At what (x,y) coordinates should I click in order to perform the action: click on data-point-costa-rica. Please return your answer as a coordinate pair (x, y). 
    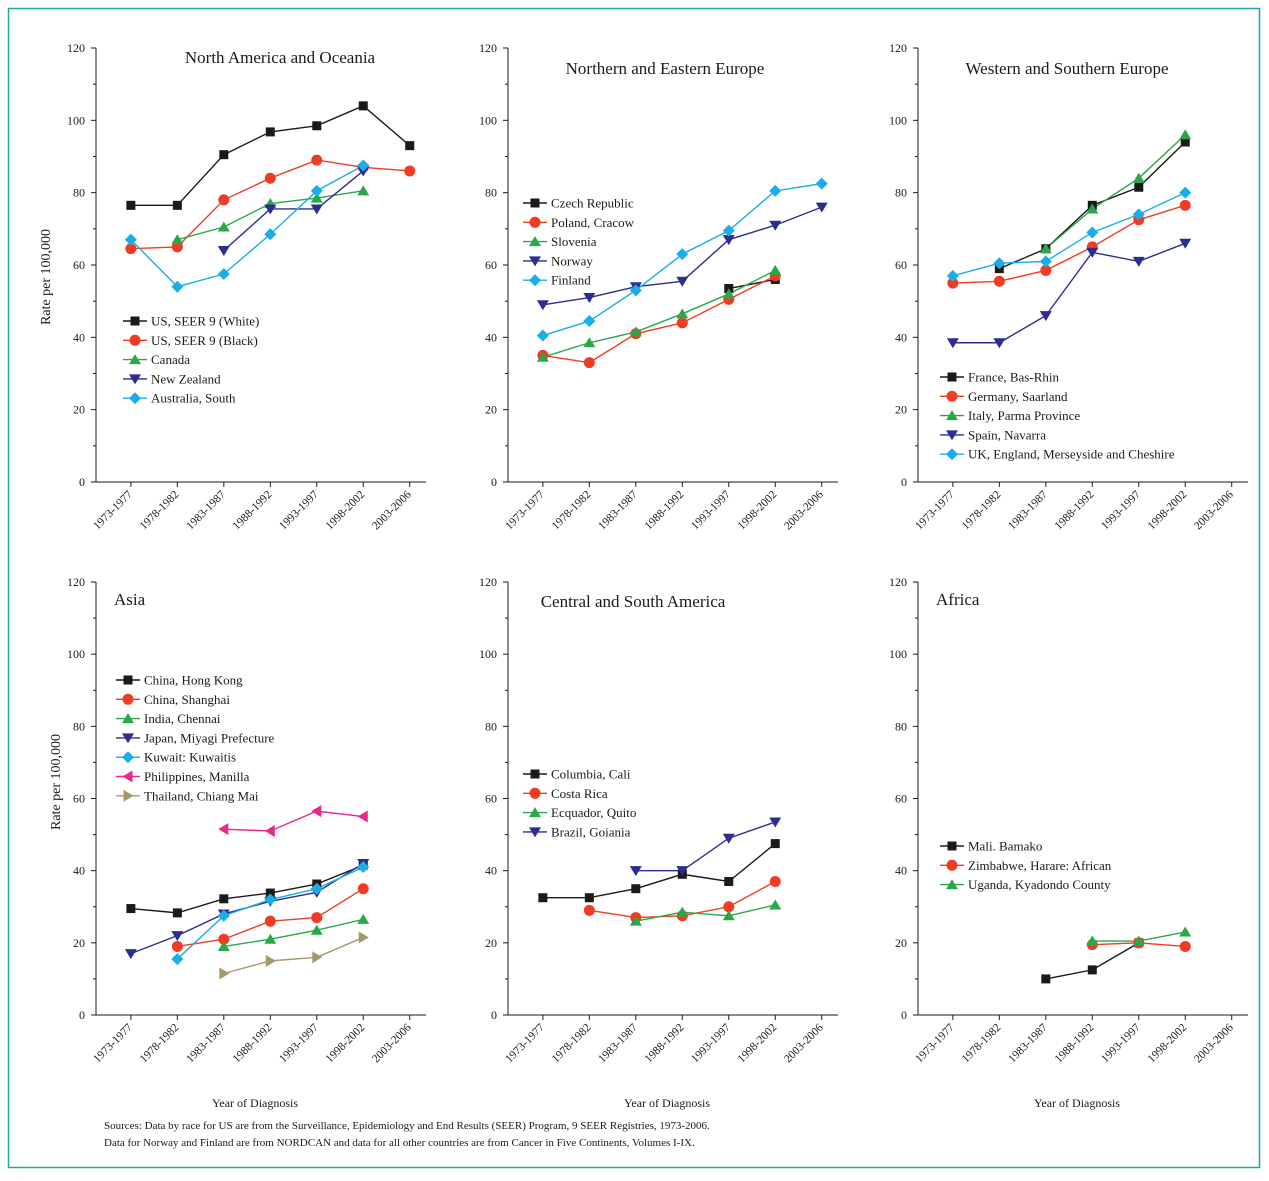
    Looking at the image, I should click on (729, 907).